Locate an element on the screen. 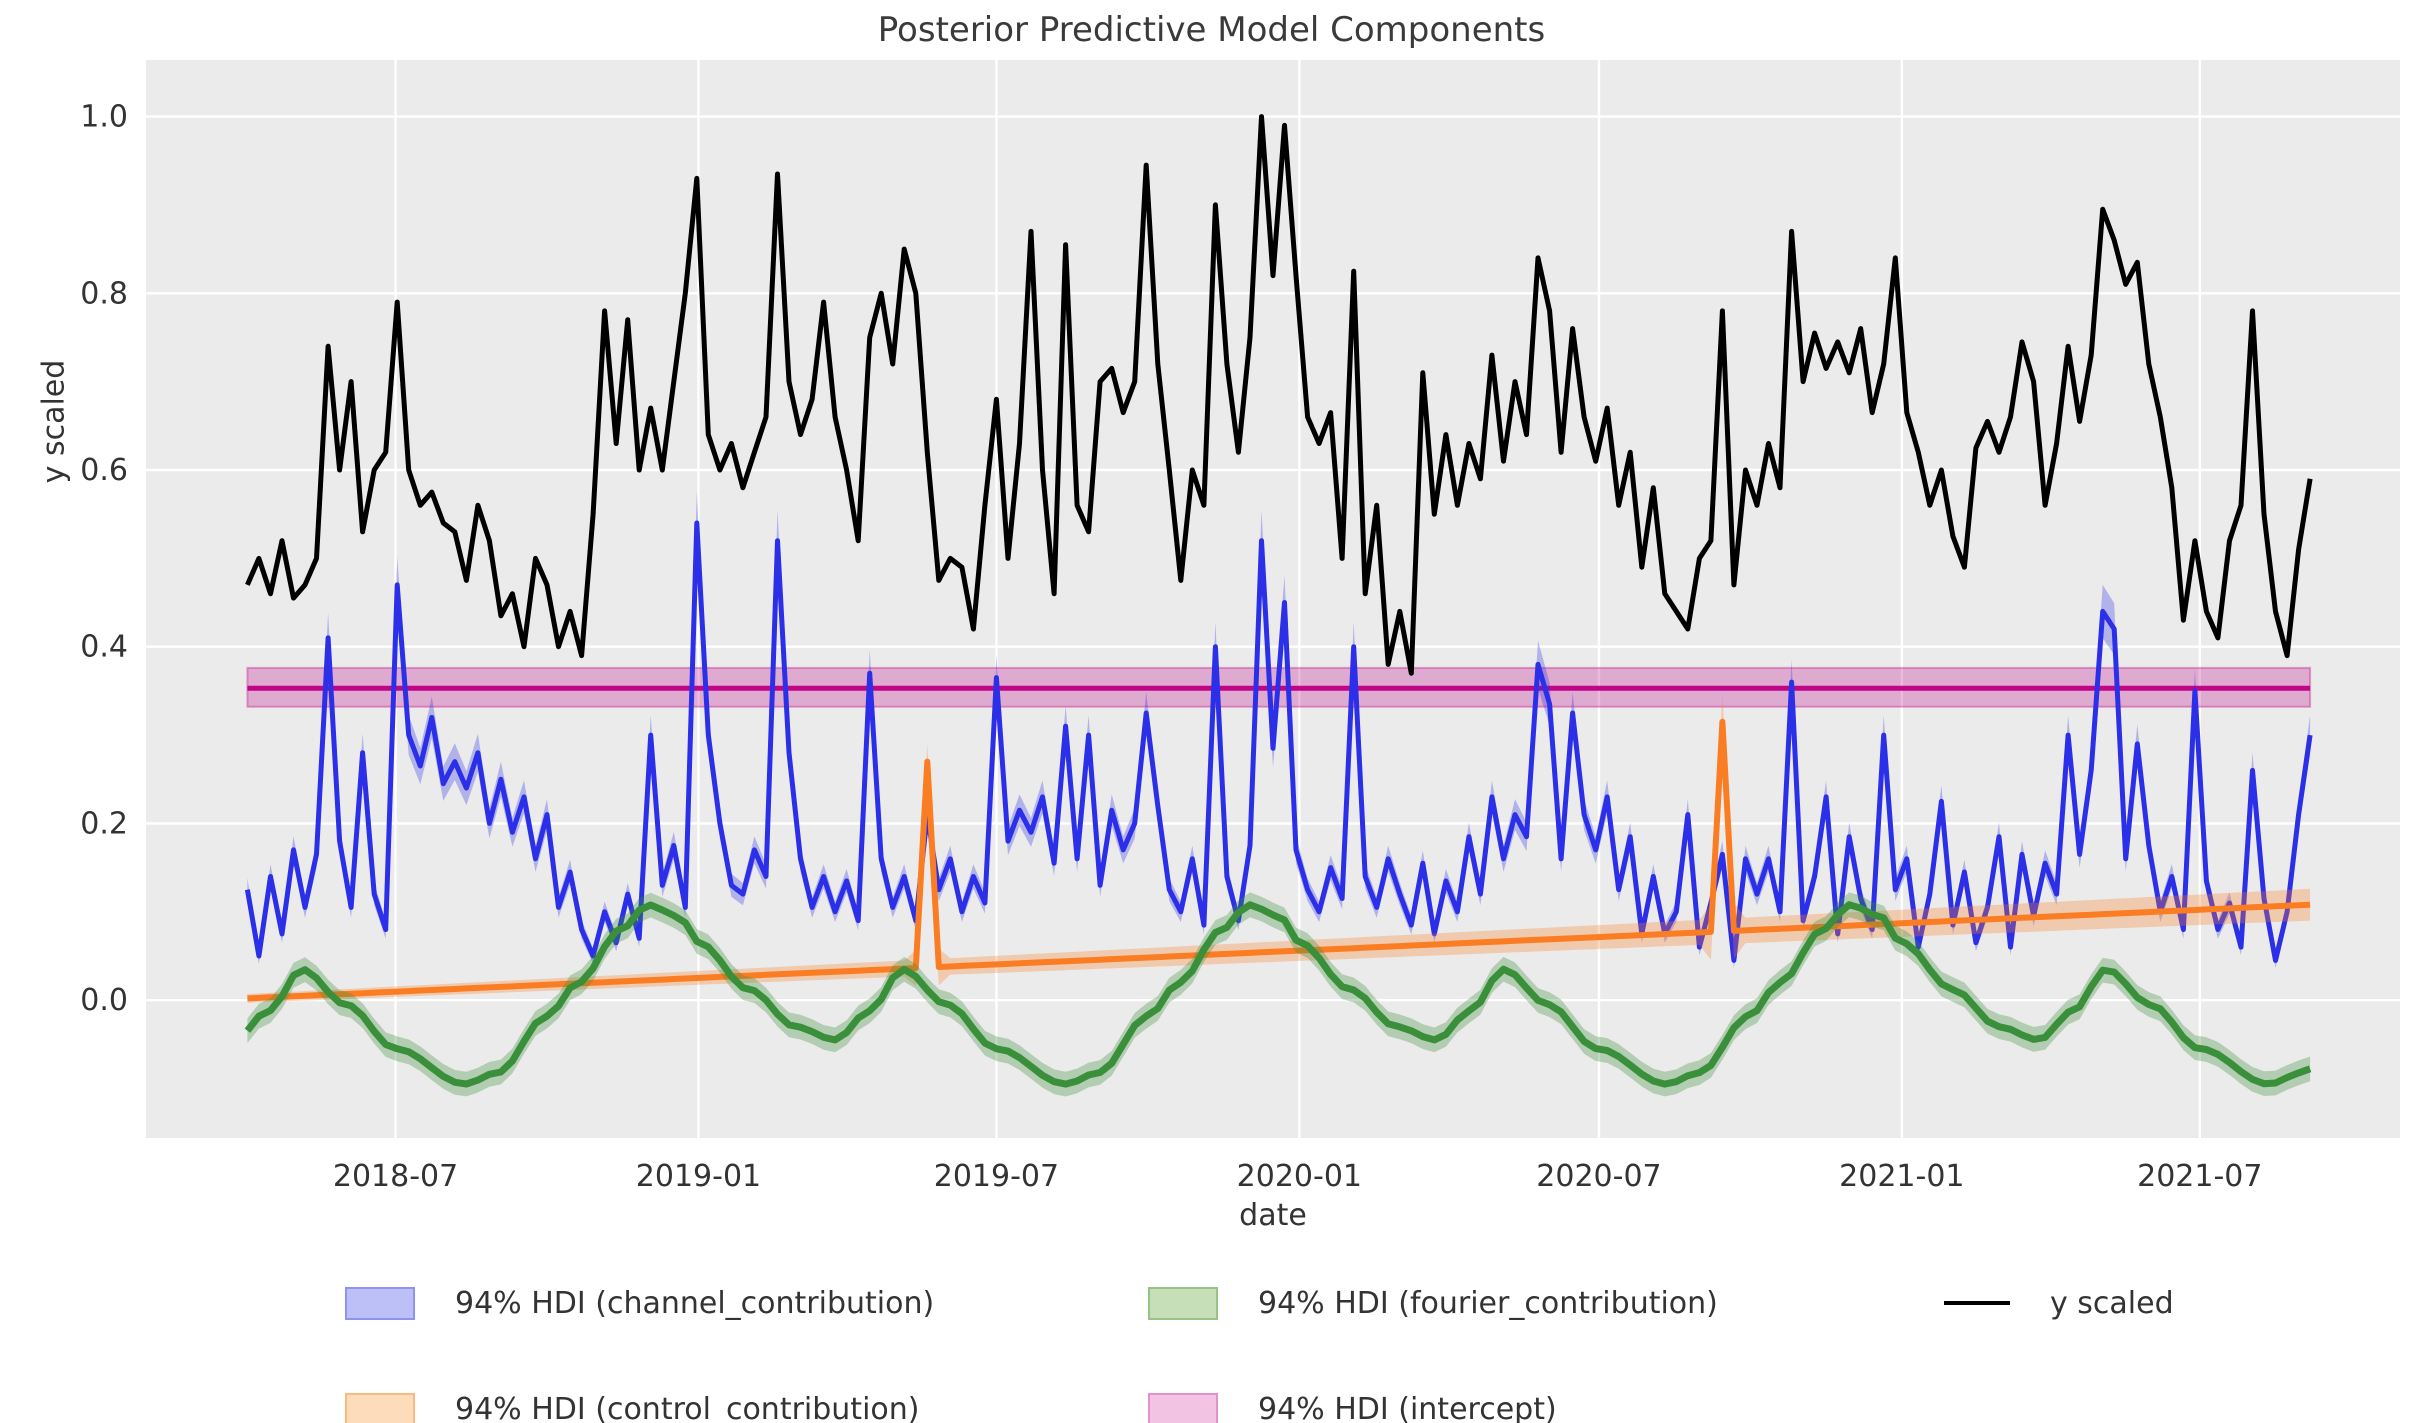  y-tick-label-0: 0.0 is located at coordinates (104, 1000).